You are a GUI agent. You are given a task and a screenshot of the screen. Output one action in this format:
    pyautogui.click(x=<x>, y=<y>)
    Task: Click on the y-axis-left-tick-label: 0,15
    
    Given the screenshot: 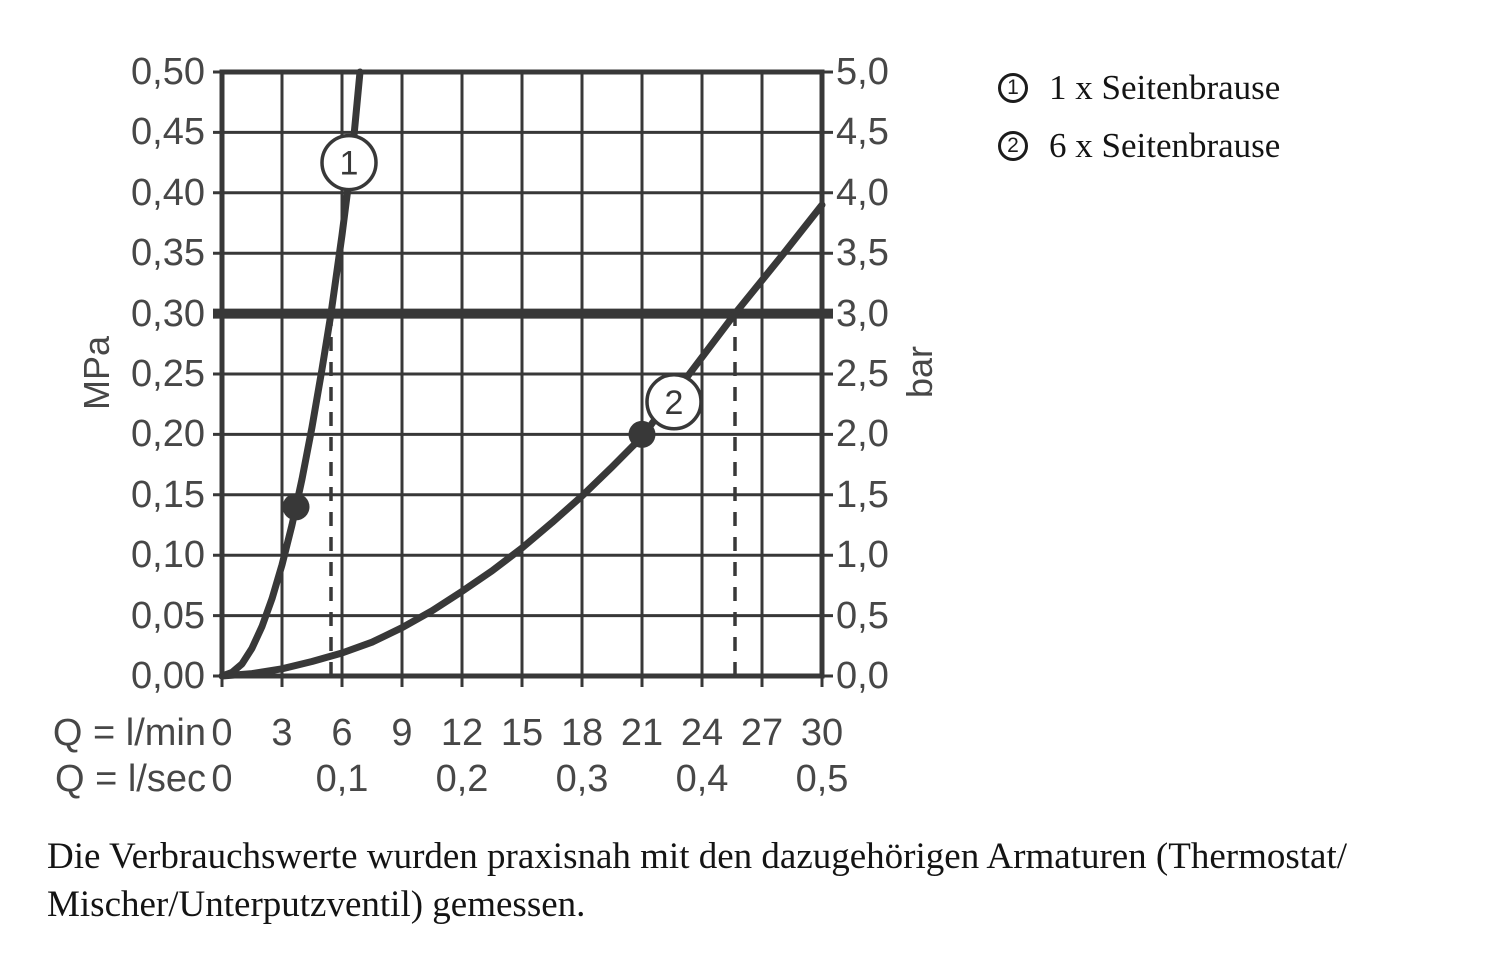 What is the action you would take?
    pyautogui.click(x=168, y=495)
    